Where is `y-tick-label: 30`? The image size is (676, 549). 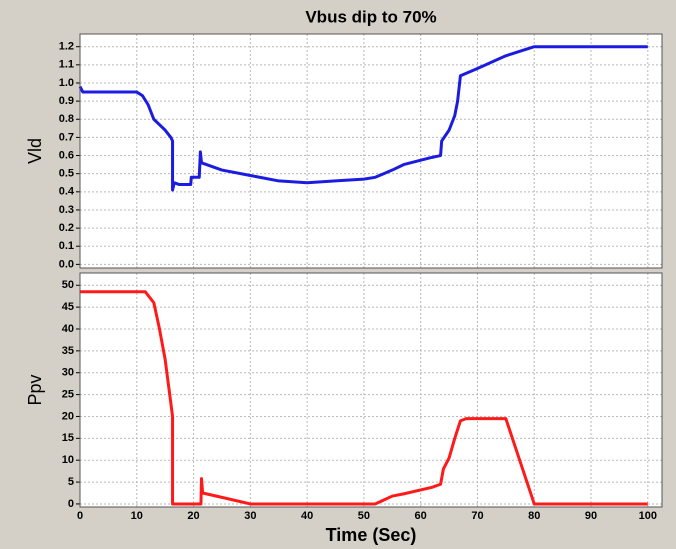 y-tick-label: 30 is located at coordinates (68, 373).